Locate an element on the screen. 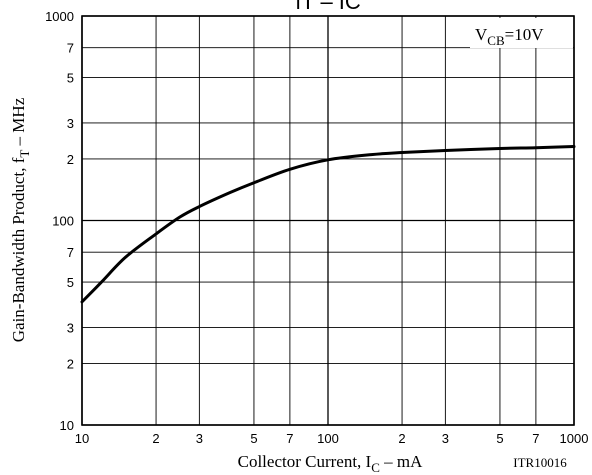 The width and height of the screenshot is (592, 475). figure-code: ITR10016 is located at coordinates (540, 462).